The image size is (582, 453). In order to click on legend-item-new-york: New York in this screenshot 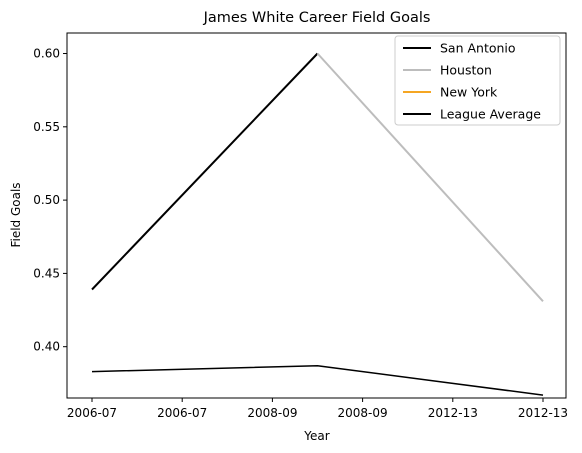, I will do `click(450, 92)`.